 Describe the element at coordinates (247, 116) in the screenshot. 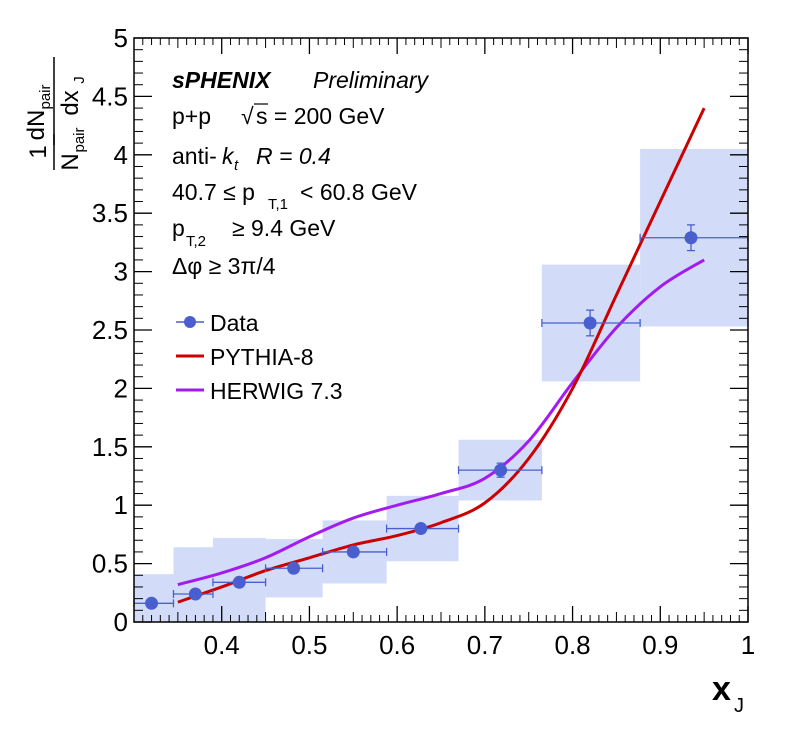

I see `sqrt-symbol: √` at that location.